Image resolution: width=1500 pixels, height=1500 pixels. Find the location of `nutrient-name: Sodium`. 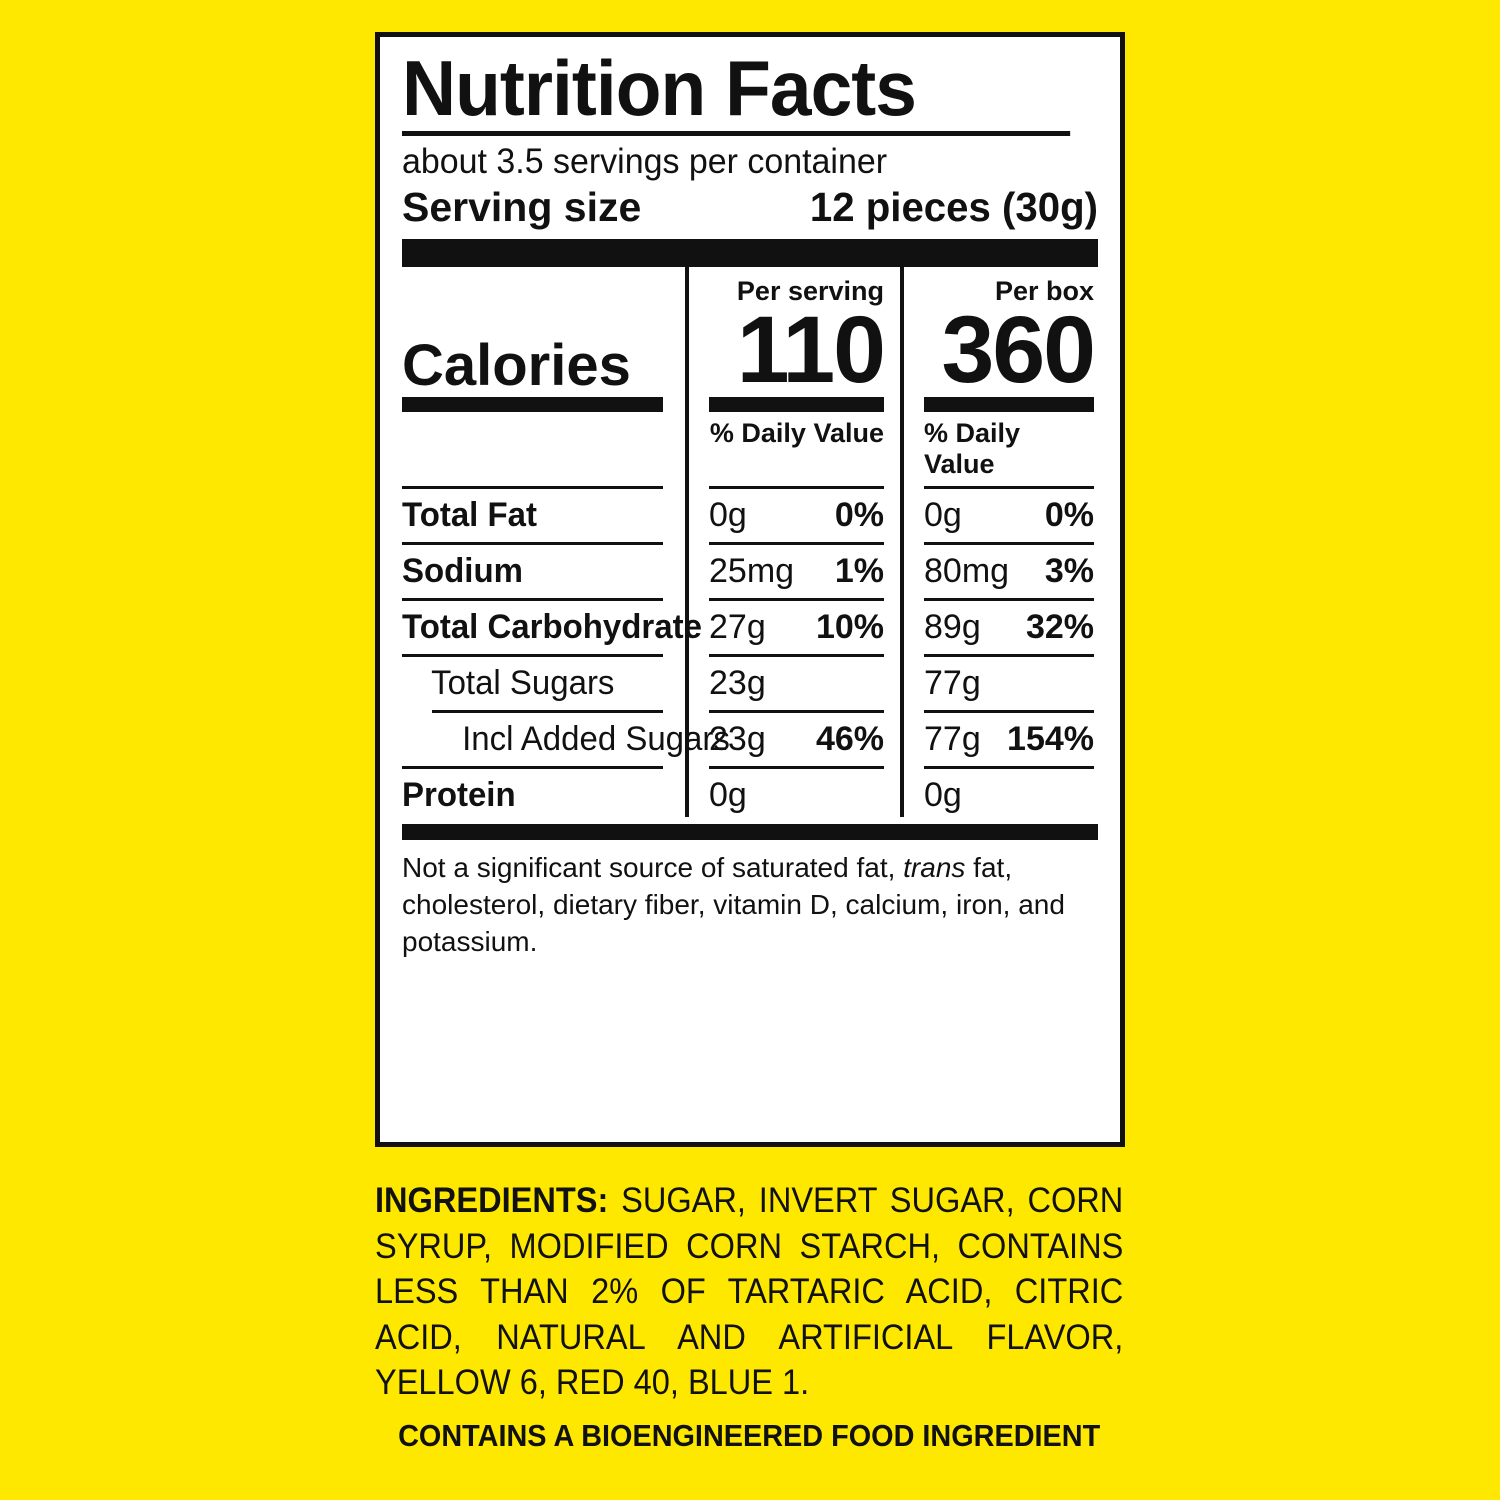

nutrient-name: Sodium is located at coordinates (462, 570).